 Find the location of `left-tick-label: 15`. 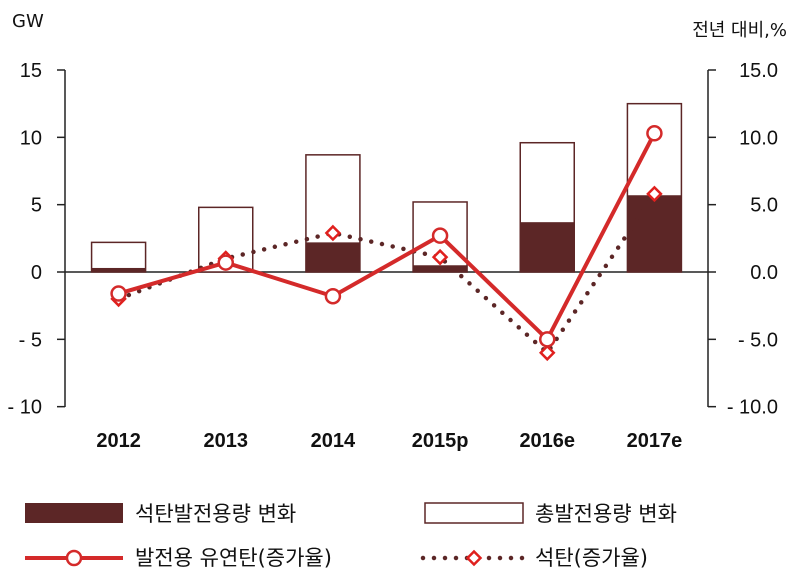

left-tick-label: 15 is located at coordinates (31, 71).